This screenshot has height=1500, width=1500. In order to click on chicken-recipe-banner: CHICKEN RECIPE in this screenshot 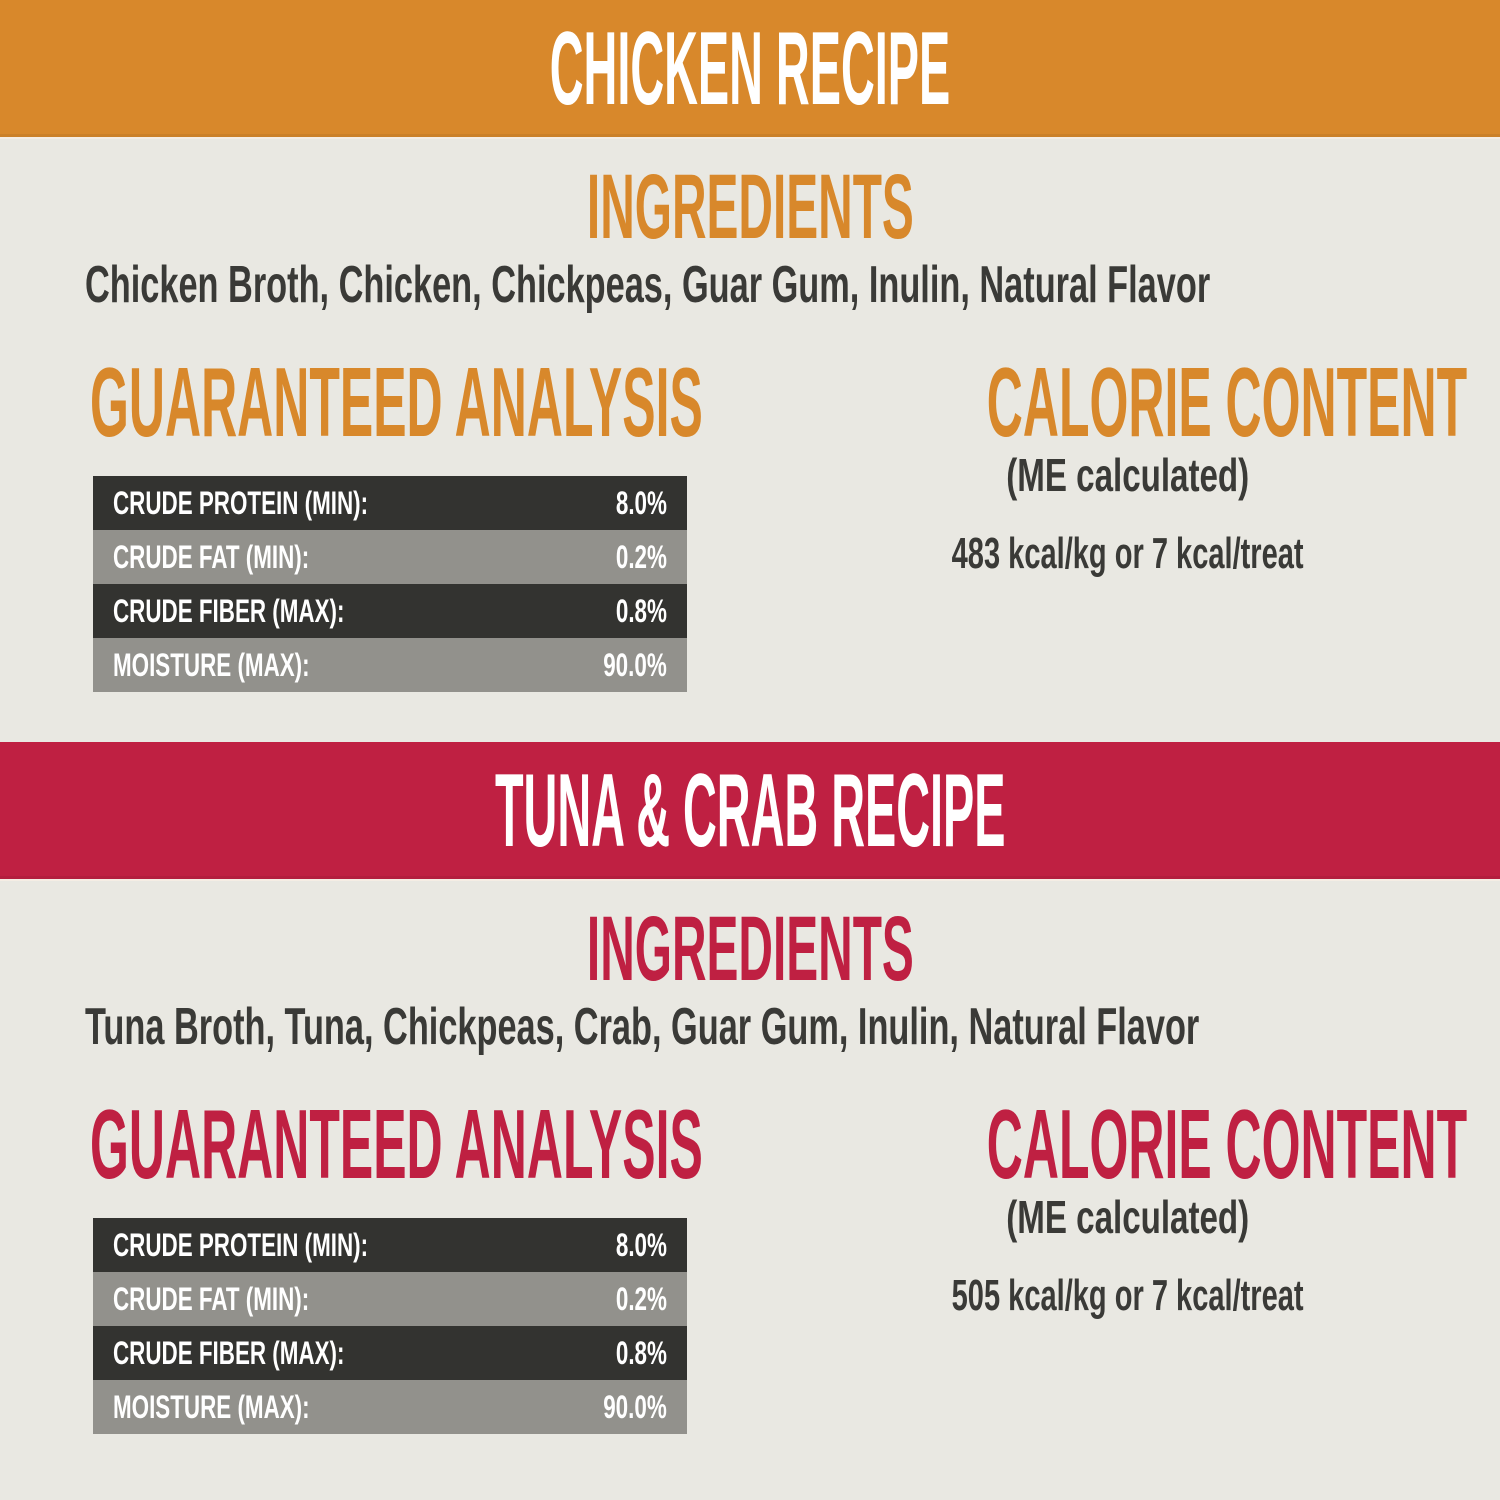, I will do `click(750, 68)`.